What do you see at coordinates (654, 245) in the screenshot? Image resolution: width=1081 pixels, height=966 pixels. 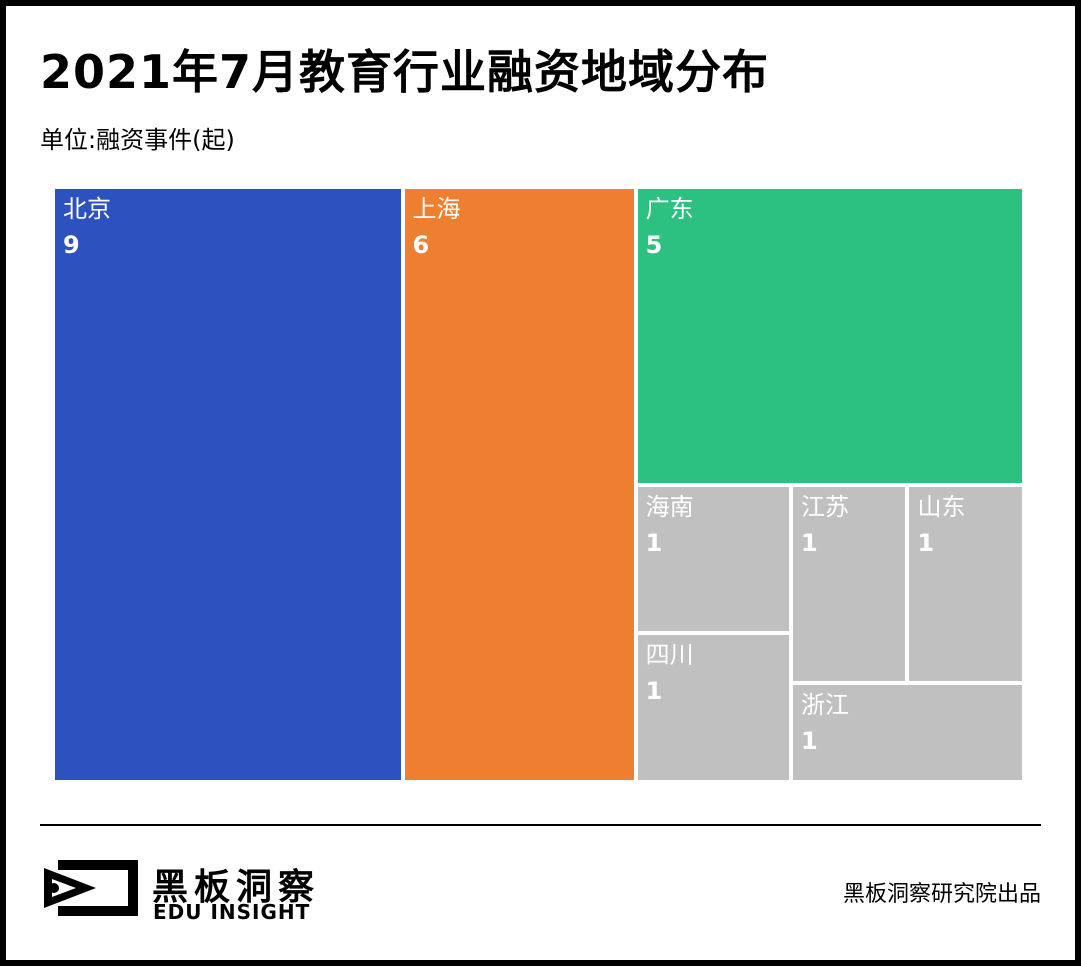 I see `cell-value: 5` at bounding box center [654, 245].